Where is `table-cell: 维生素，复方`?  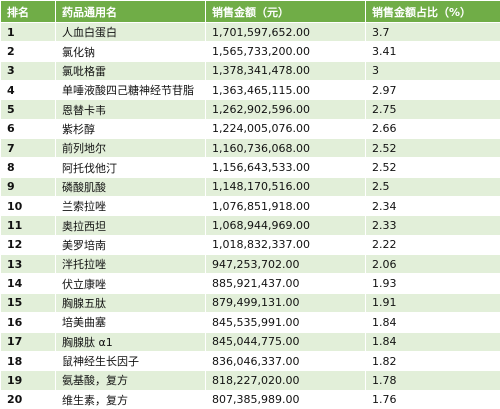
table-cell: 维生素，复方 is located at coordinates (130, 399).